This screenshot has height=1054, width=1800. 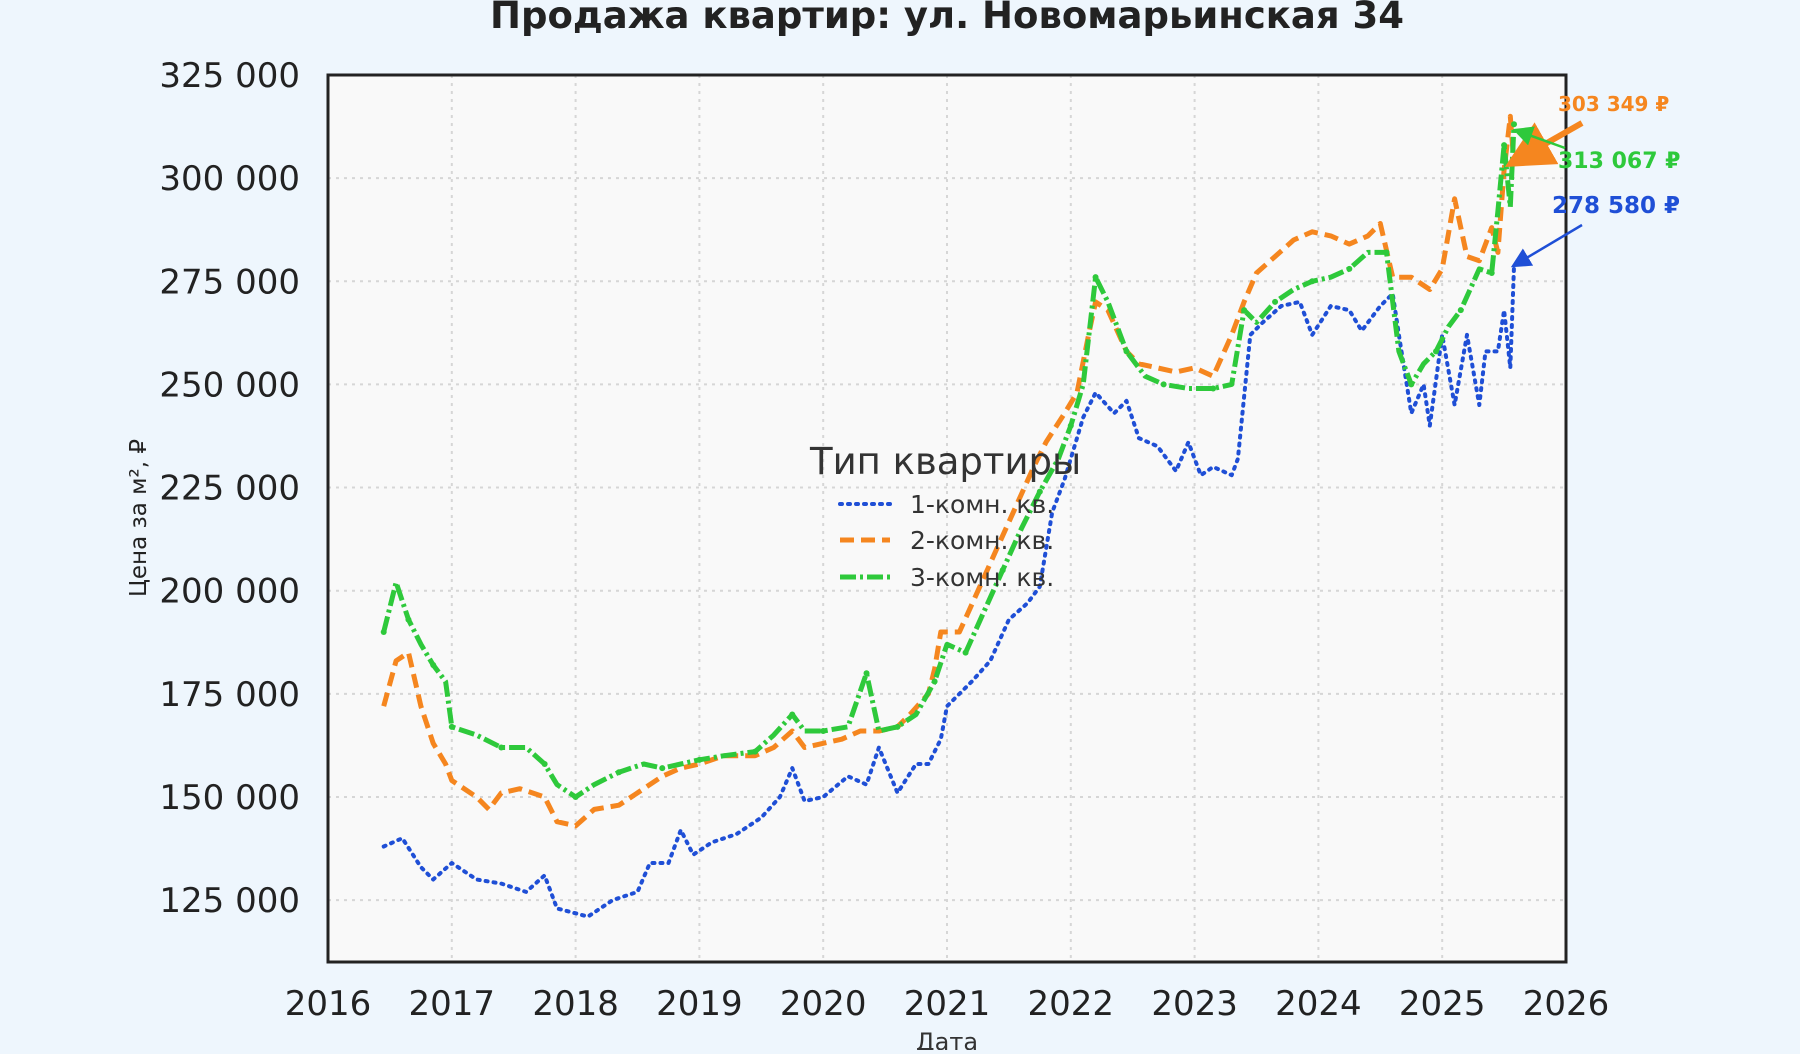 What do you see at coordinates (575, 1004) in the screenshot?
I see `x-tick-label: 2018` at bounding box center [575, 1004].